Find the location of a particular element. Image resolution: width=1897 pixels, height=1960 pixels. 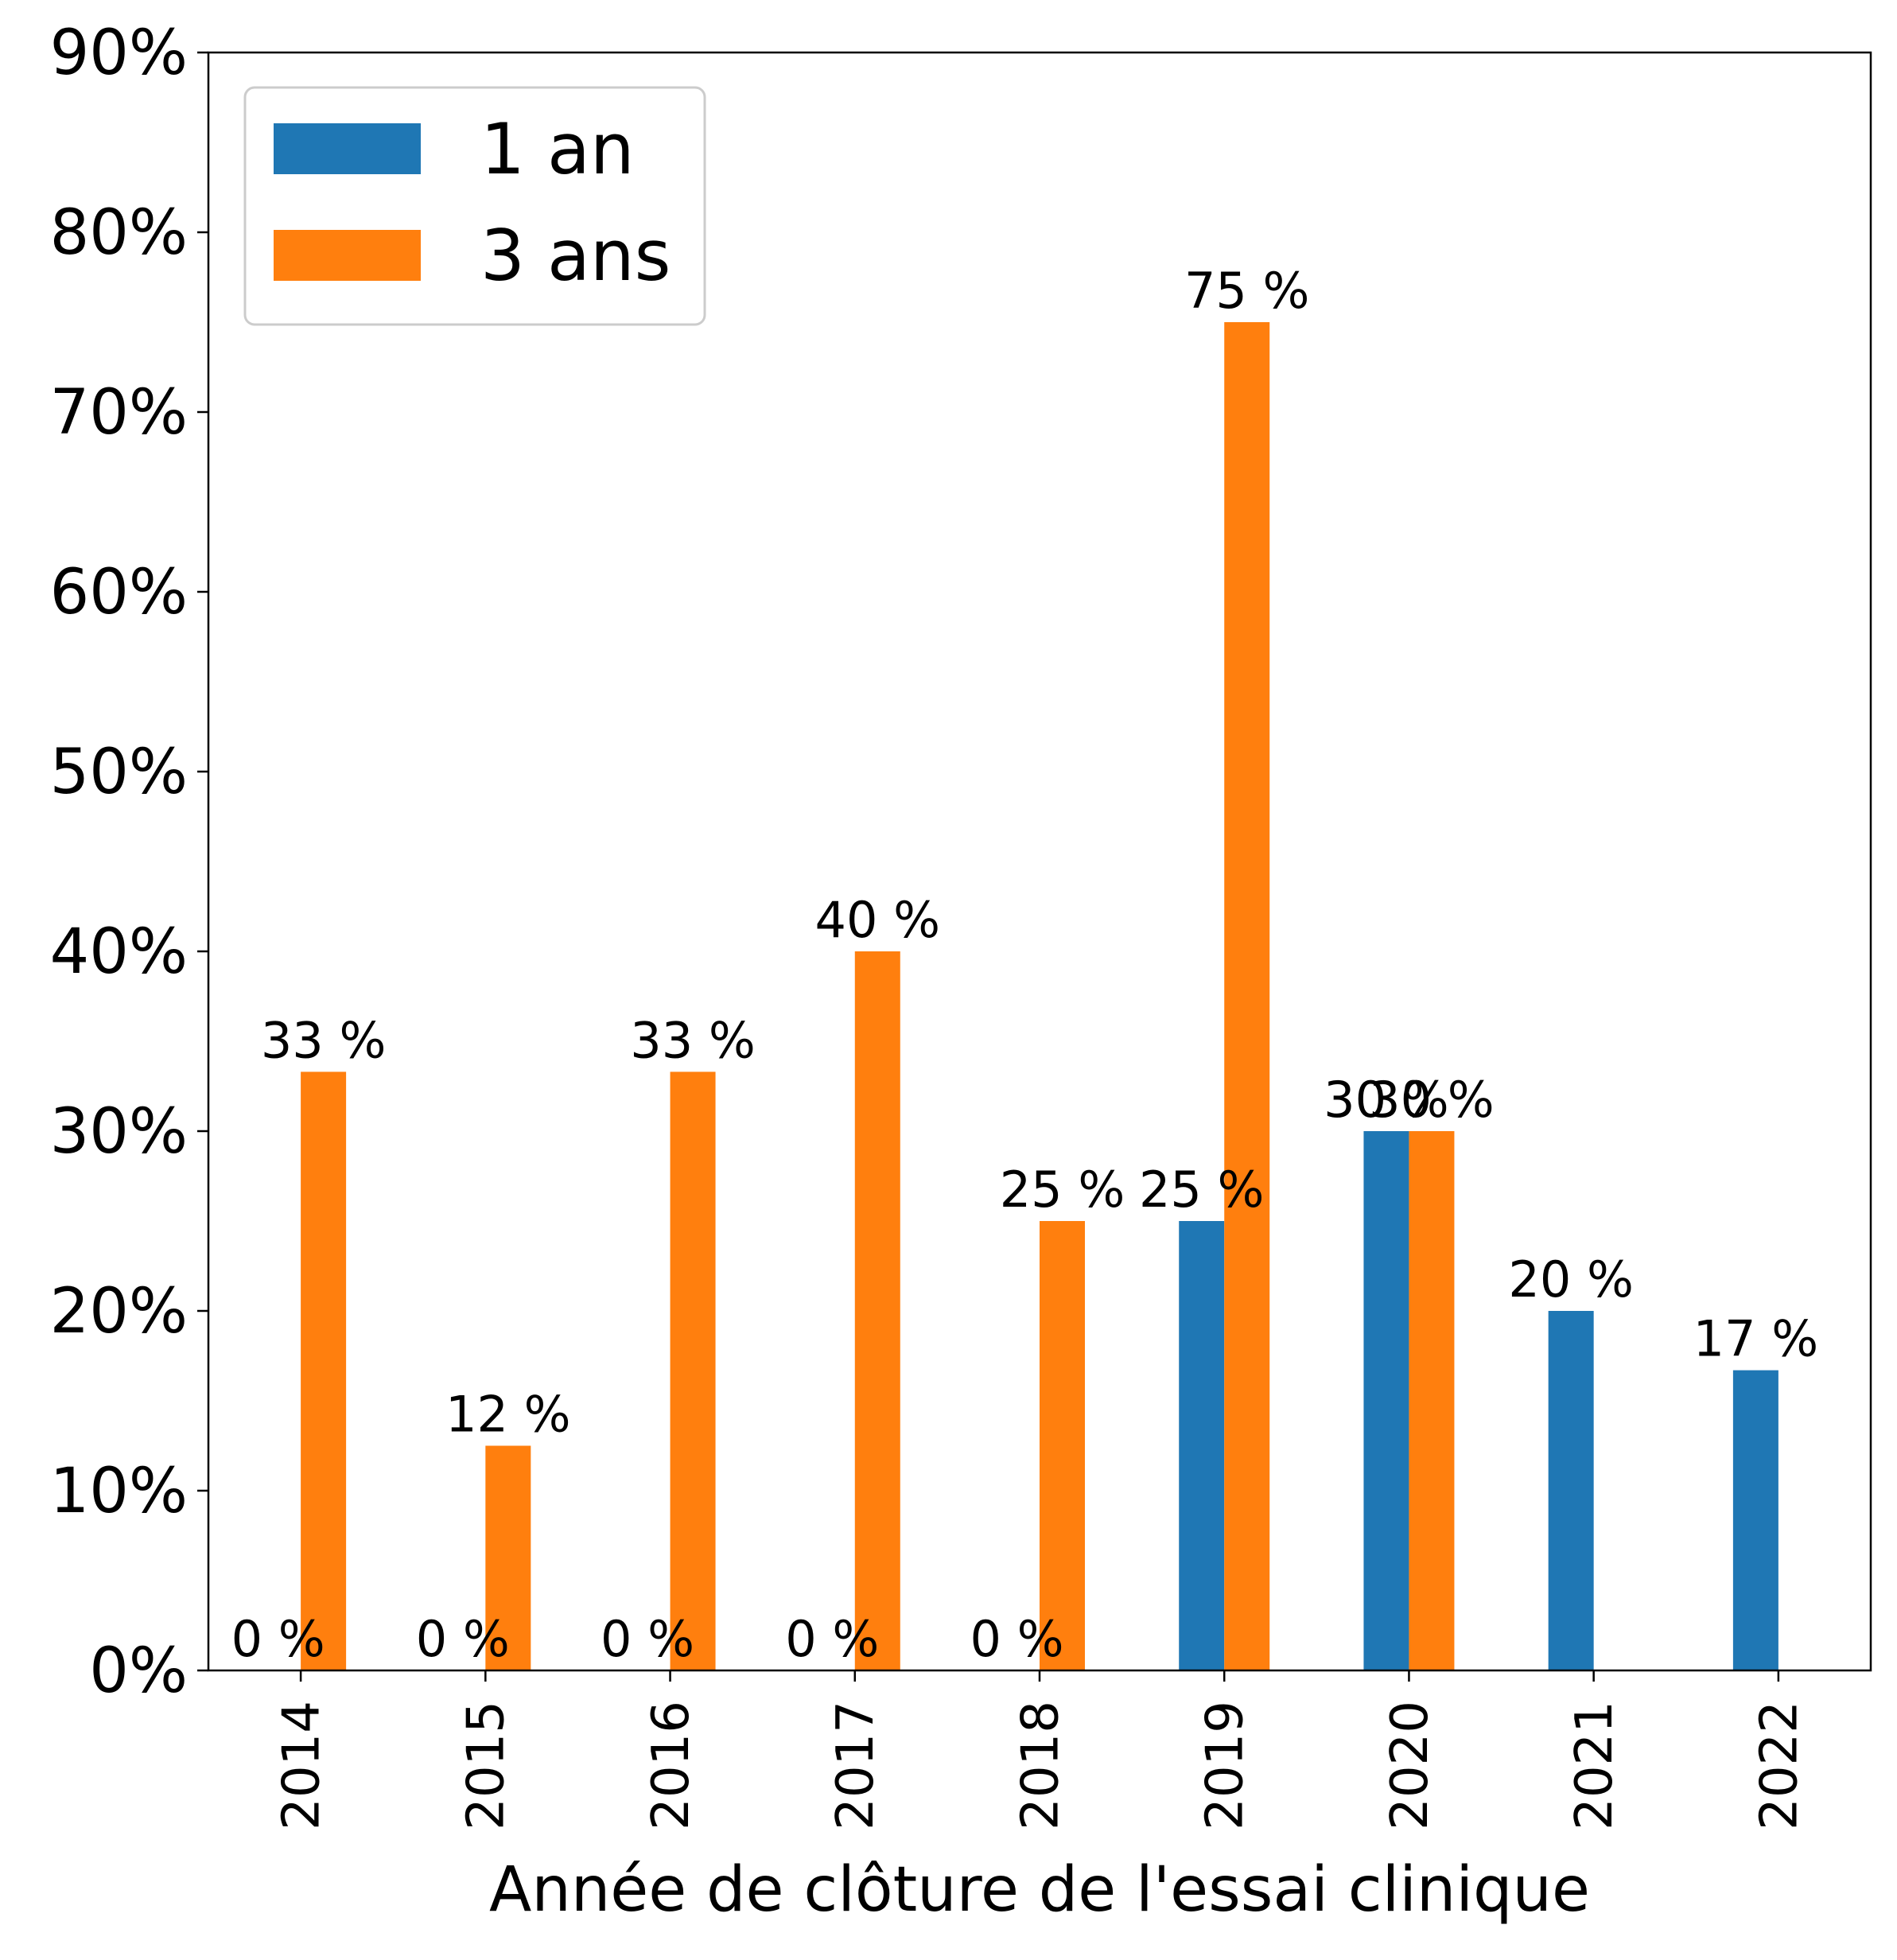

x-axis: 2014 2015 2016 2017 2018 2019 2020 2021 2022 is located at coordinates (1041, 1750).